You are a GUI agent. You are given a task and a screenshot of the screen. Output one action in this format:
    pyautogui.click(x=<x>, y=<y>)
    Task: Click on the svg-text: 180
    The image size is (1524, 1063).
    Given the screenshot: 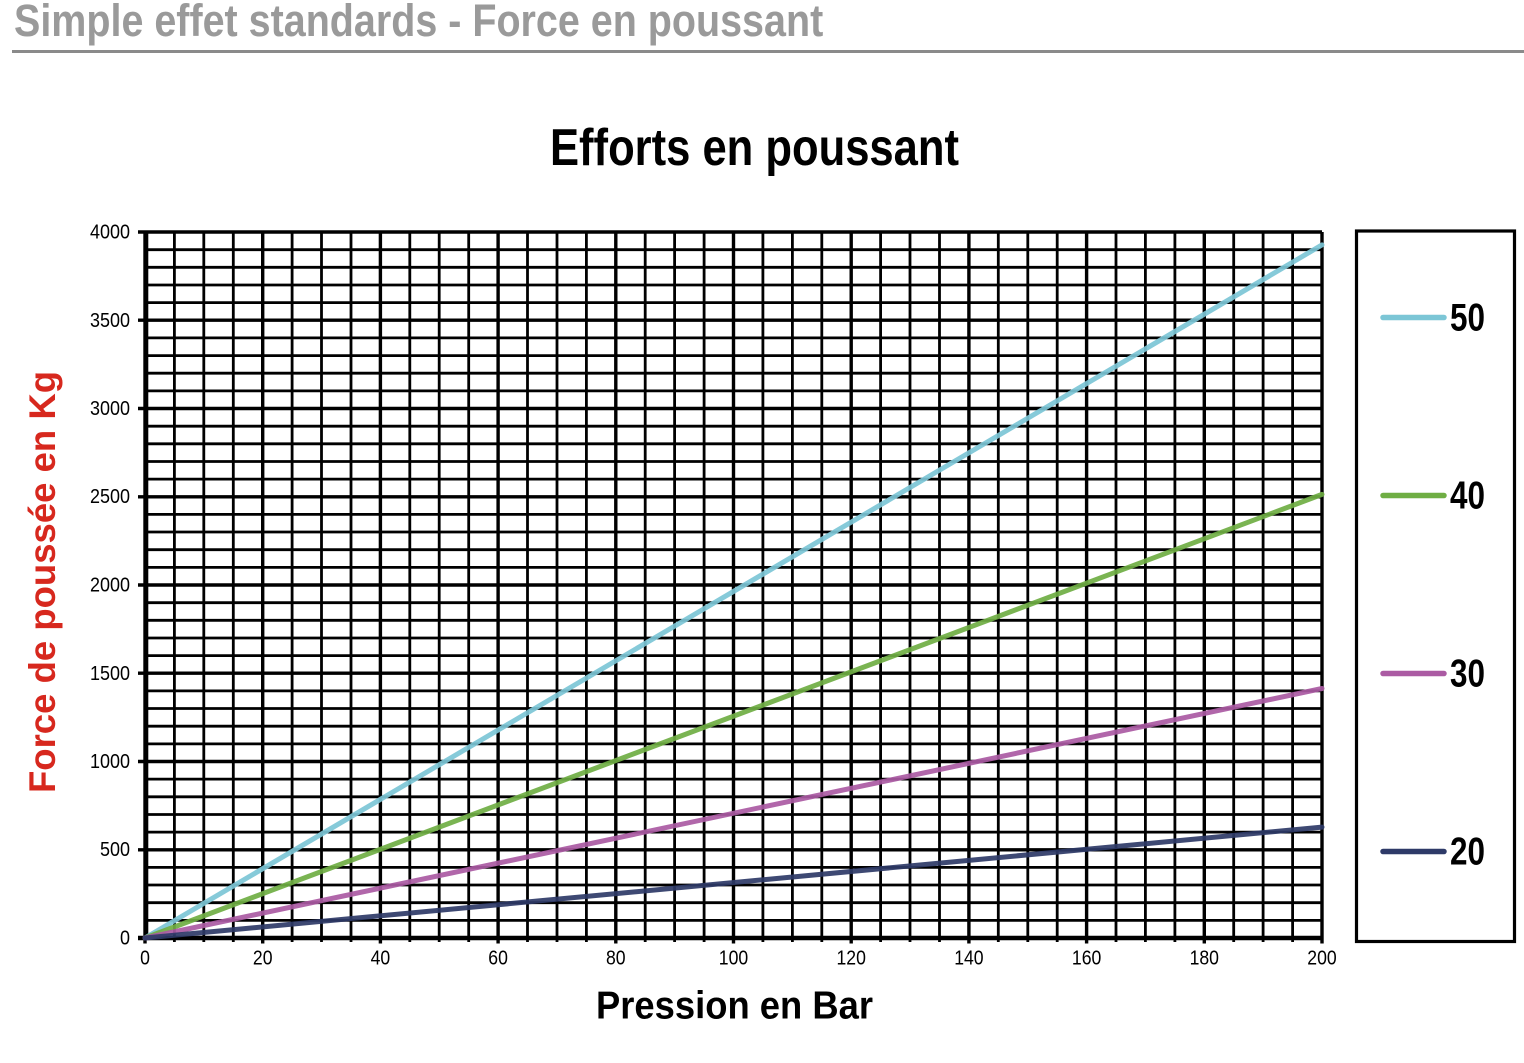 What is the action you would take?
    pyautogui.click(x=1204, y=958)
    